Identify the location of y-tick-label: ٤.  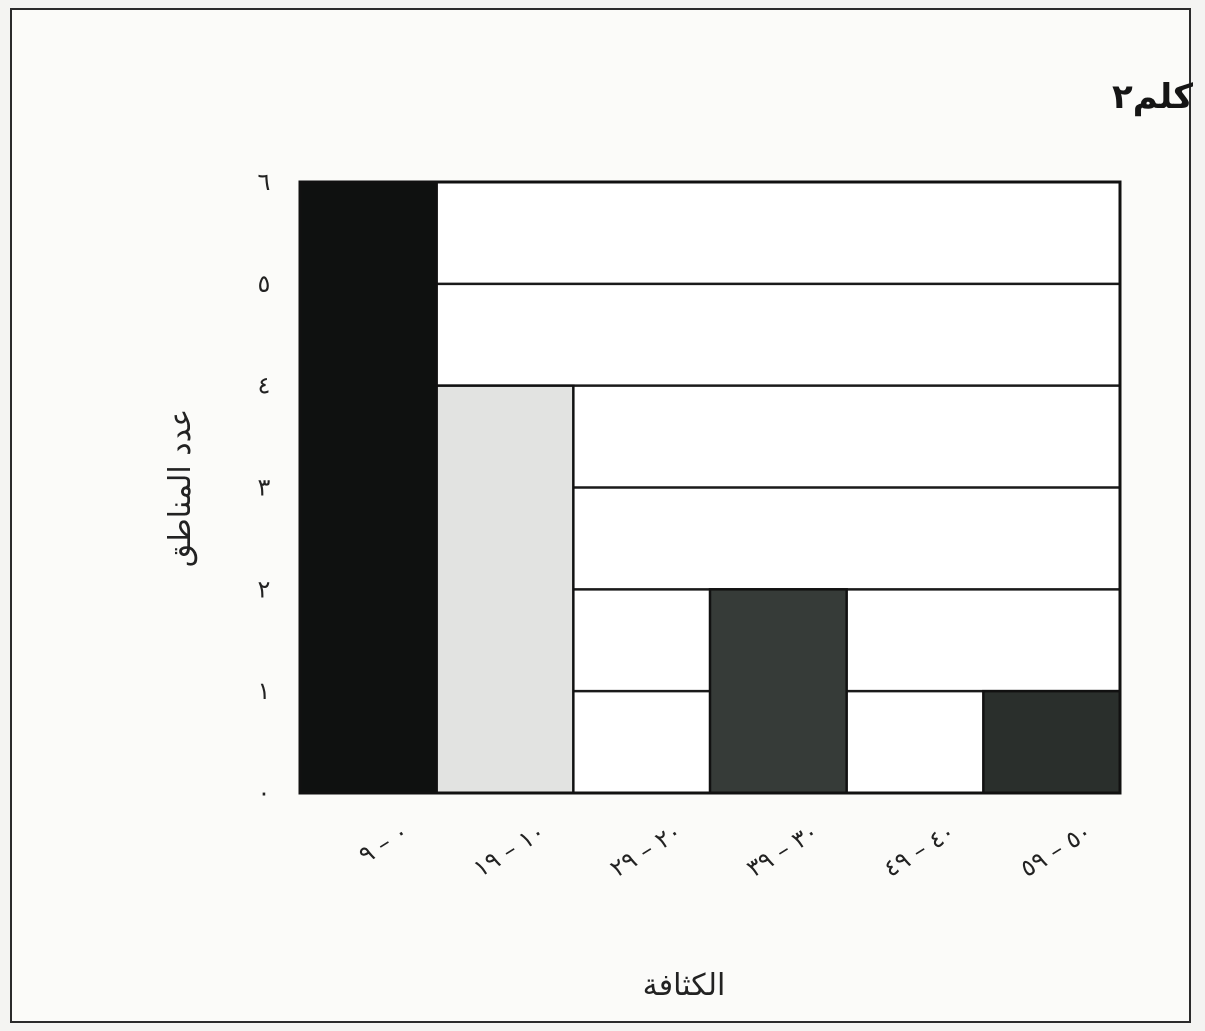
(264, 386).